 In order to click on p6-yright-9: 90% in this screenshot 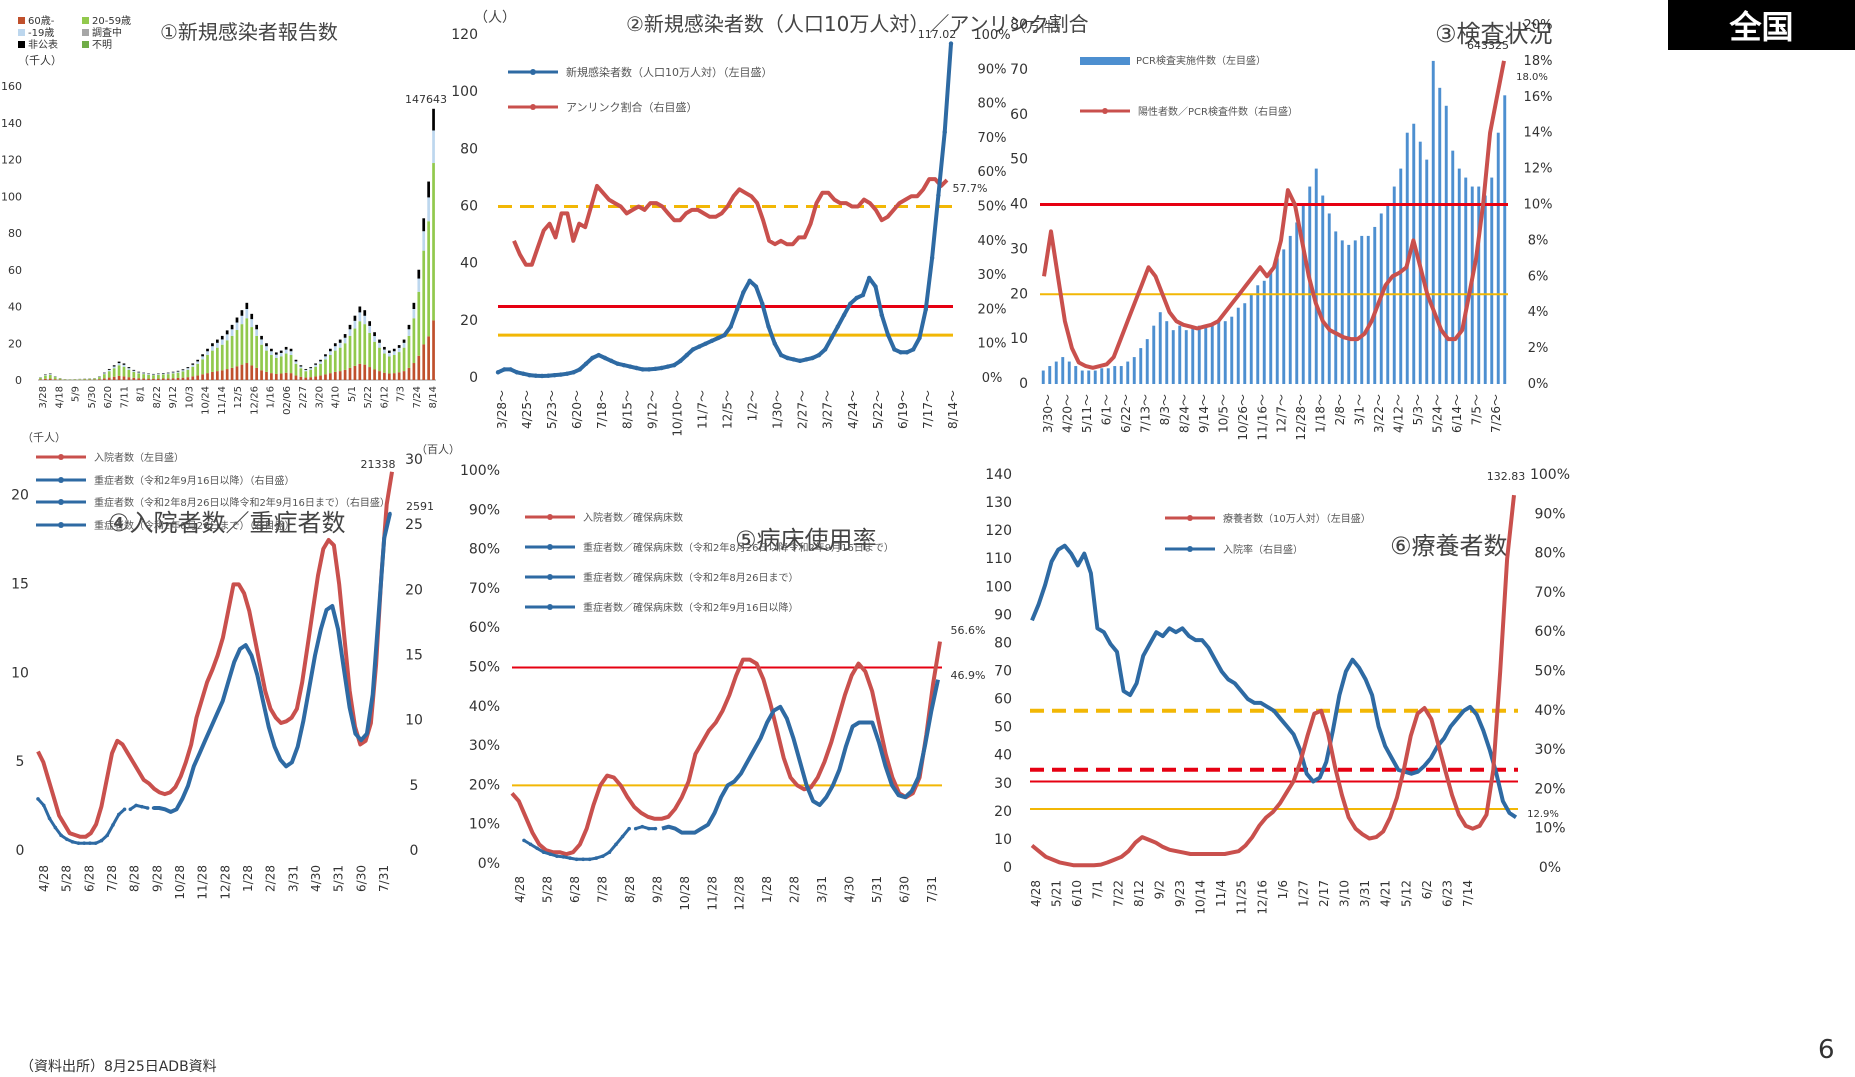, I will do `click(1549, 514)`.